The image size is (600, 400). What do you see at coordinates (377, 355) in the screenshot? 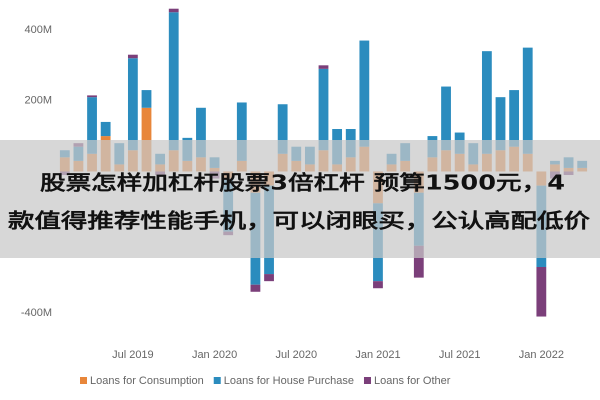
I see `x-tick-label: Jan 2021` at bounding box center [377, 355].